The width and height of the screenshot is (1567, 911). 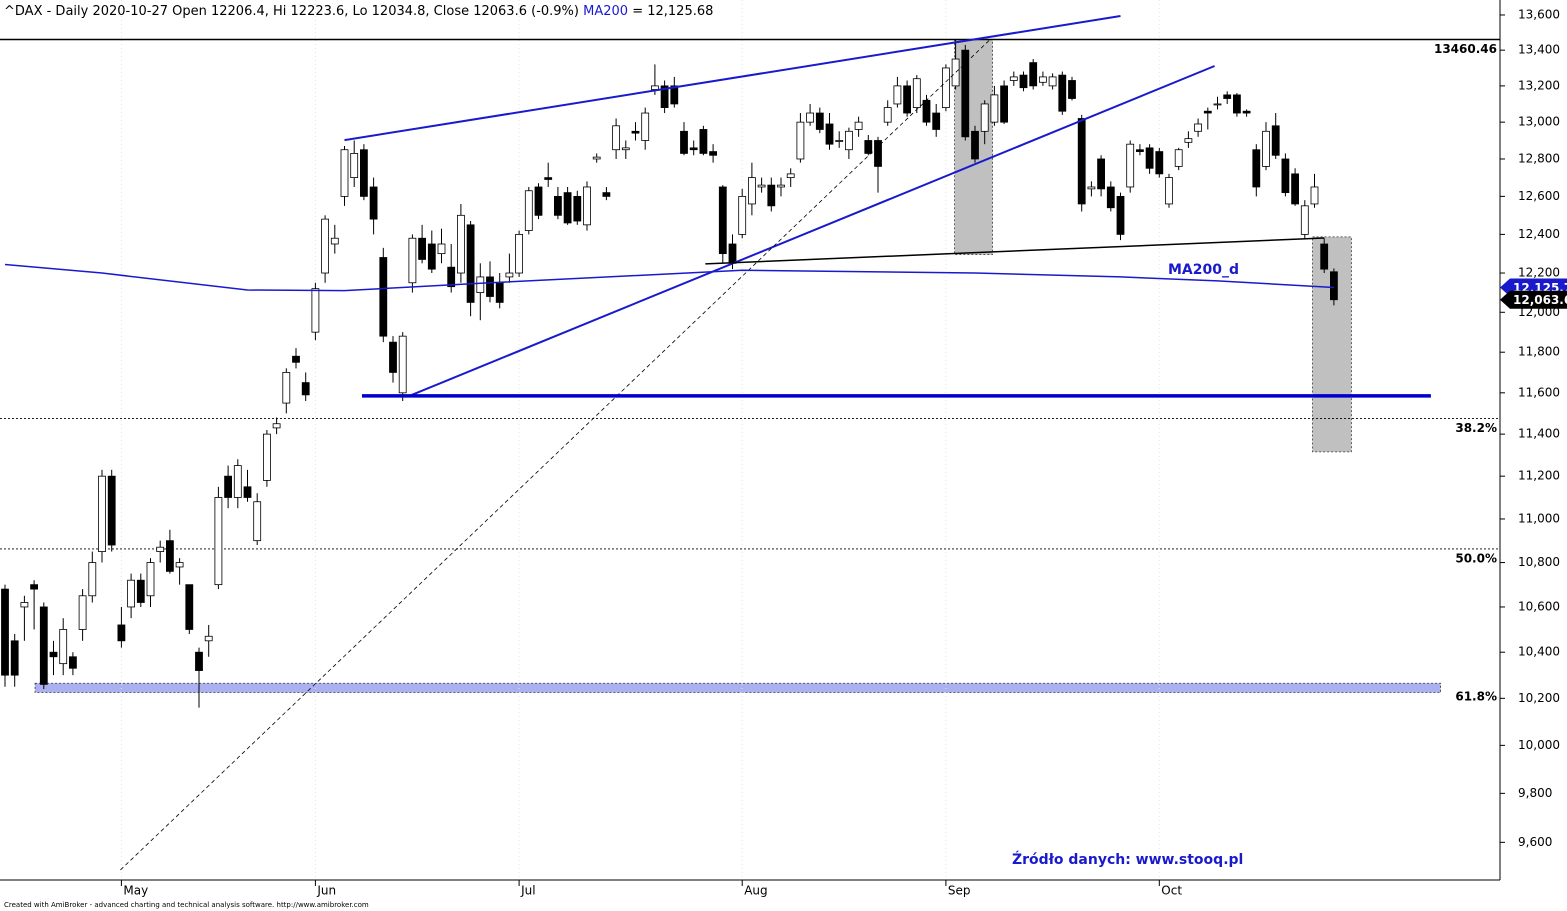 What do you see at coordinates (1539, 158) in the screenshot?
I see `y-tick-label: 12,800` at bounding box center [1539, 158].